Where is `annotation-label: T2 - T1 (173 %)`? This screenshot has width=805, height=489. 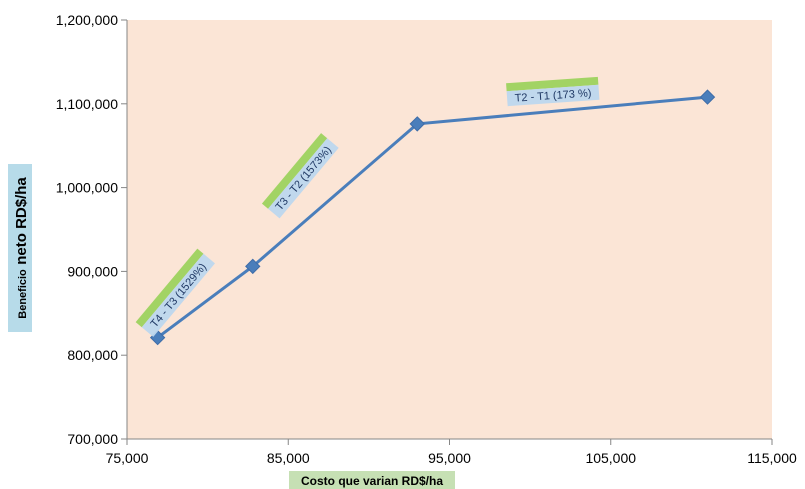 annotation-label: T2 - T1 (173 %) is located at coordinates (553, 91).